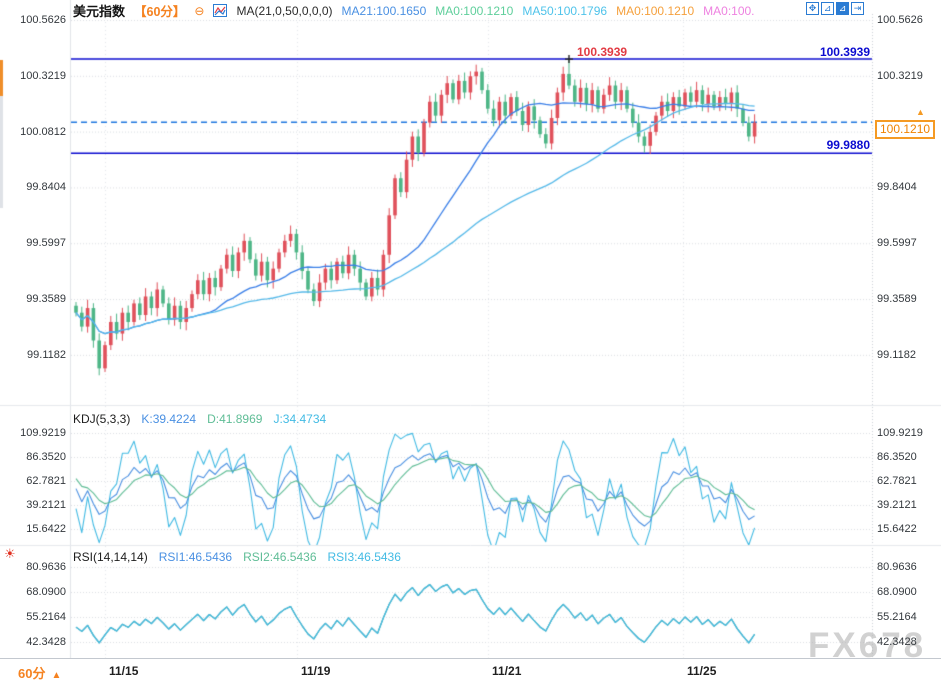 The height and width of the screenshot is (683, 941). I want to click on ma50-value: MA50:100.1796, so click(565, 10).